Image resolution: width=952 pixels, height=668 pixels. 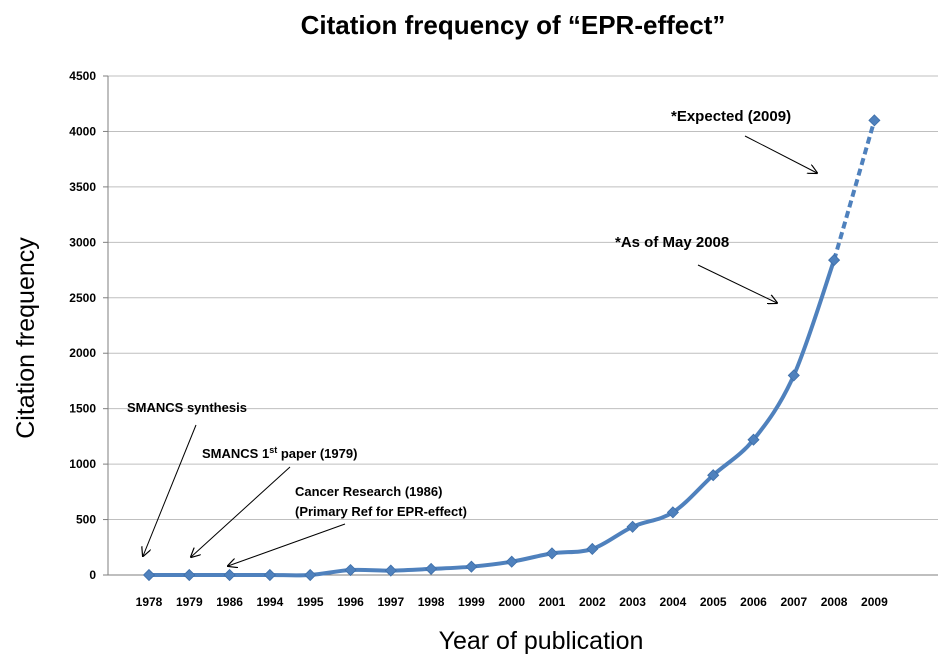 What do you see at coordinates (350, 602) in the screenshot?
I see `x-tick-label: 1996` at bounding box center [350, 602].